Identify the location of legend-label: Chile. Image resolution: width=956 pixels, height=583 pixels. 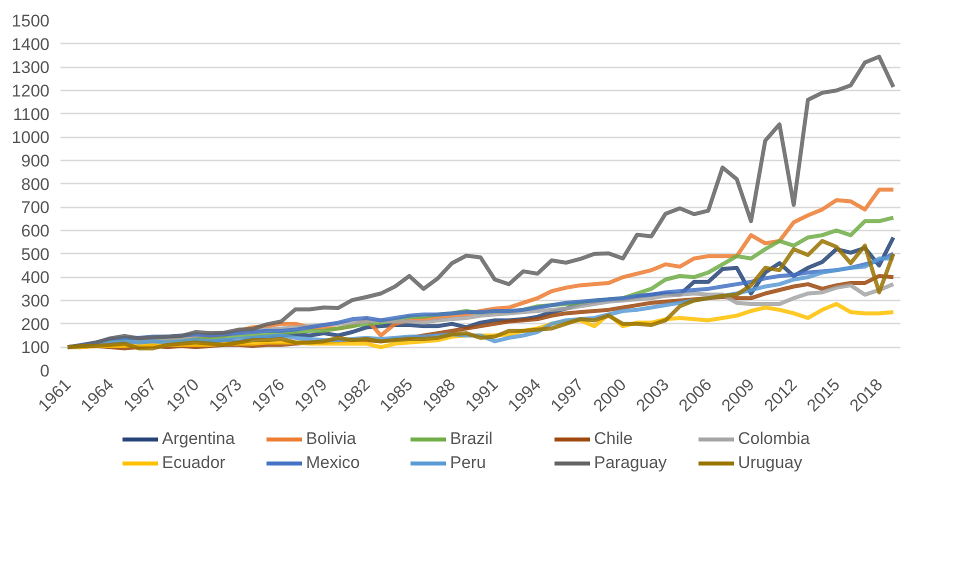
(614, 439).